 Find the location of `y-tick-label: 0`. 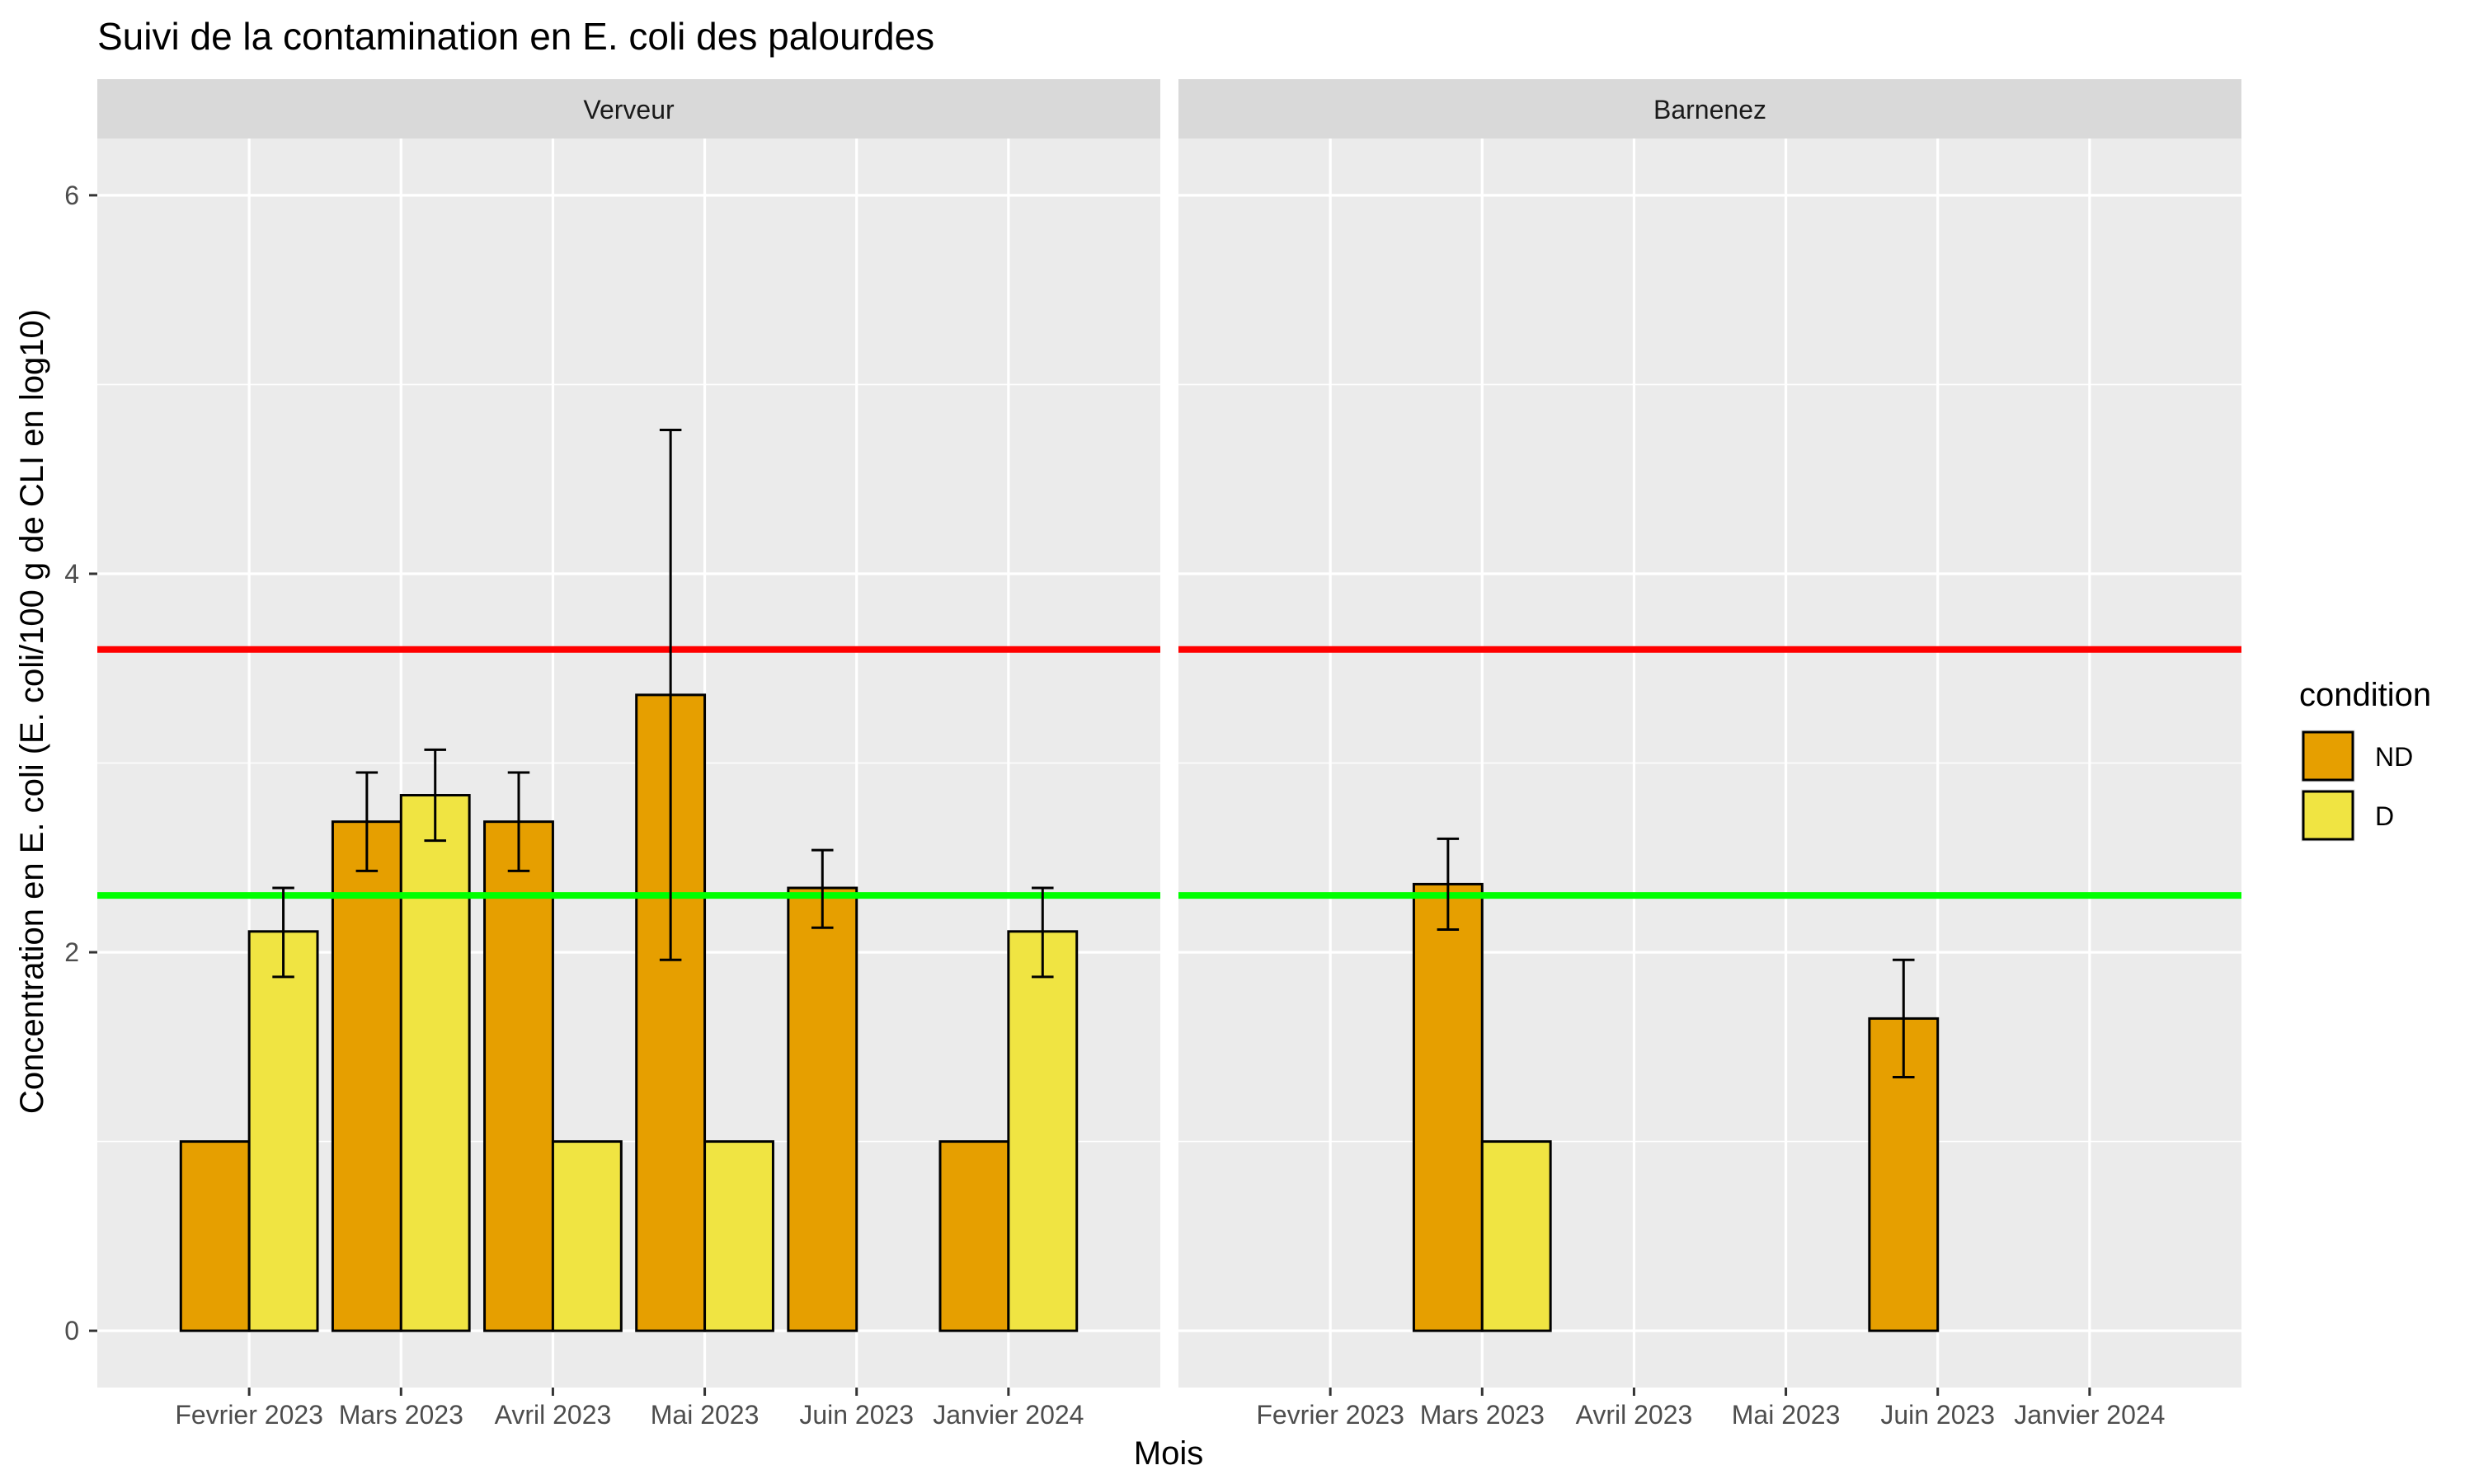

y-tick-label: 0 is located at coordinates (71, 1330).